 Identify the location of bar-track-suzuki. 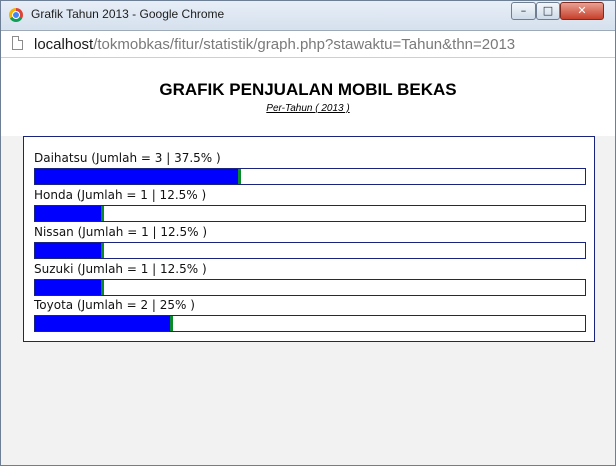
(310, 287).